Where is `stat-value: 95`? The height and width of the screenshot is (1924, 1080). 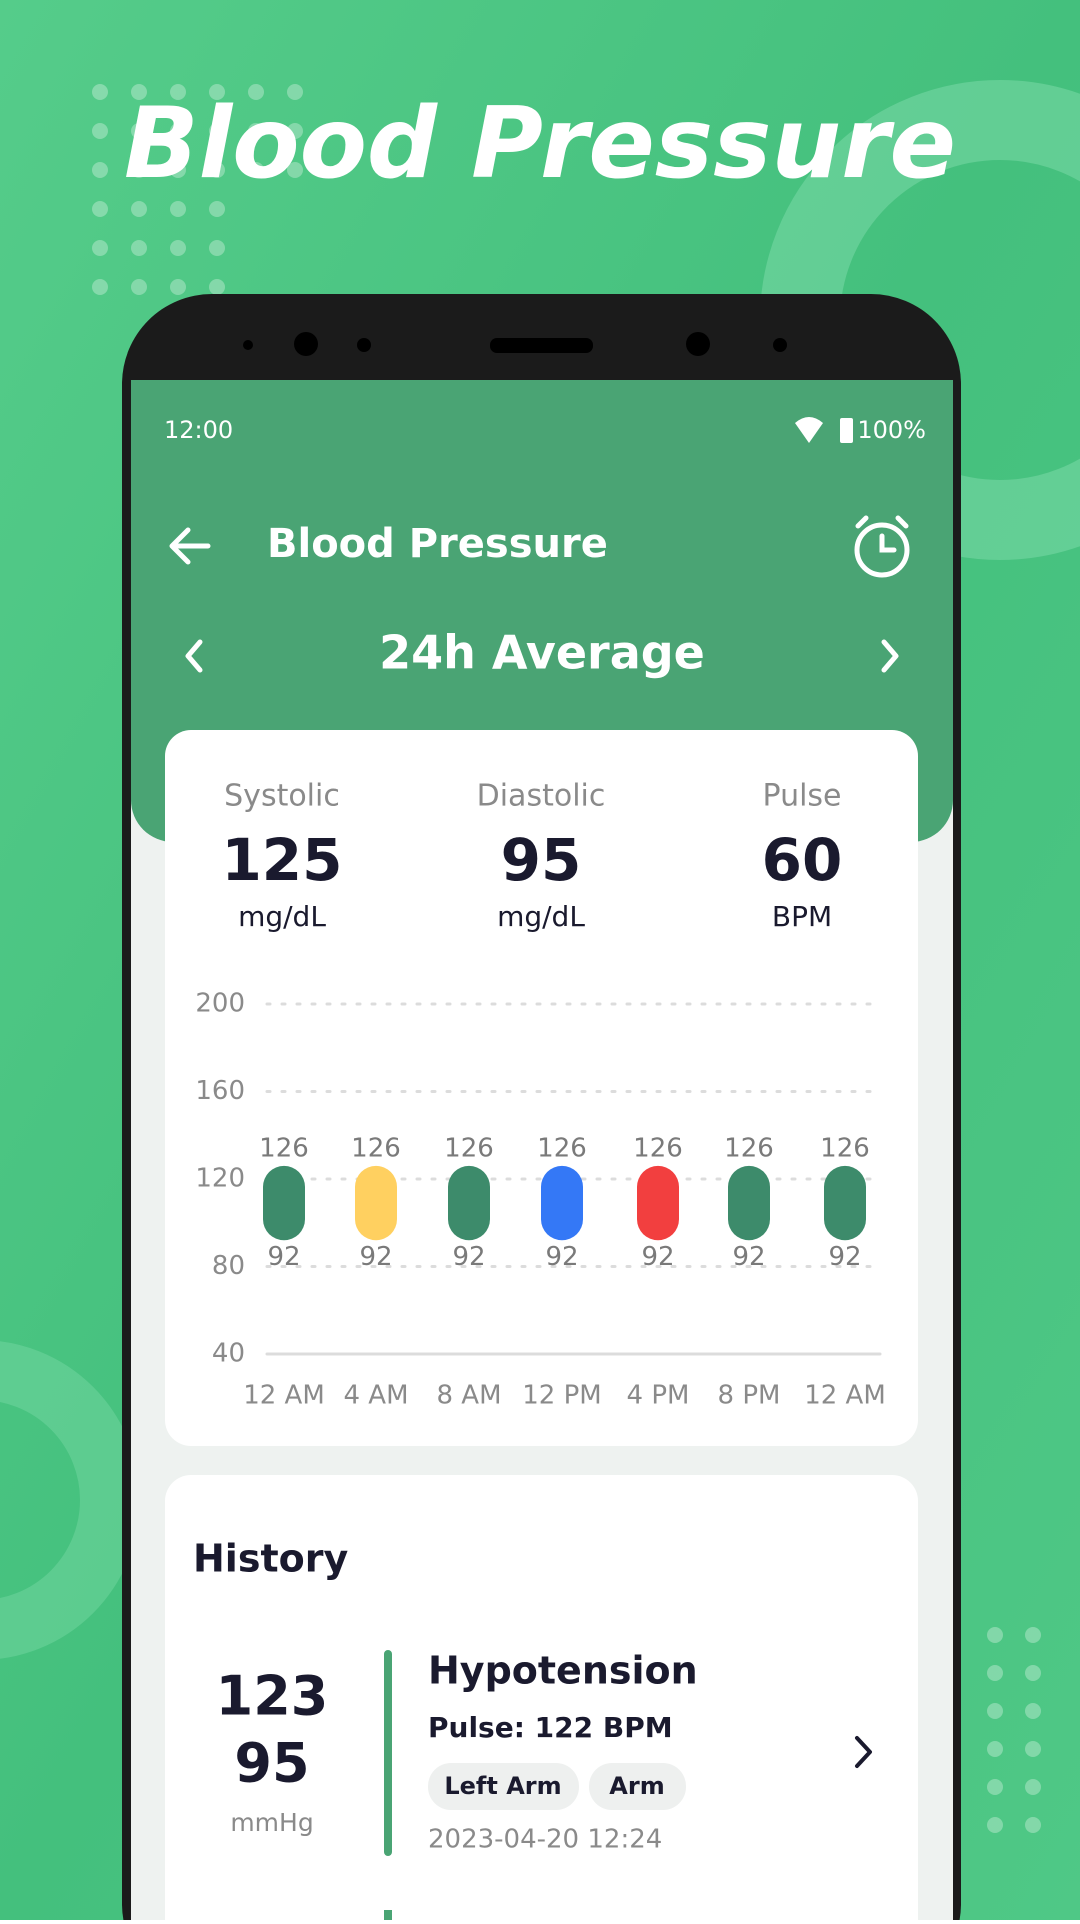
stat-value: 95 is located at coordinates (541, 860).